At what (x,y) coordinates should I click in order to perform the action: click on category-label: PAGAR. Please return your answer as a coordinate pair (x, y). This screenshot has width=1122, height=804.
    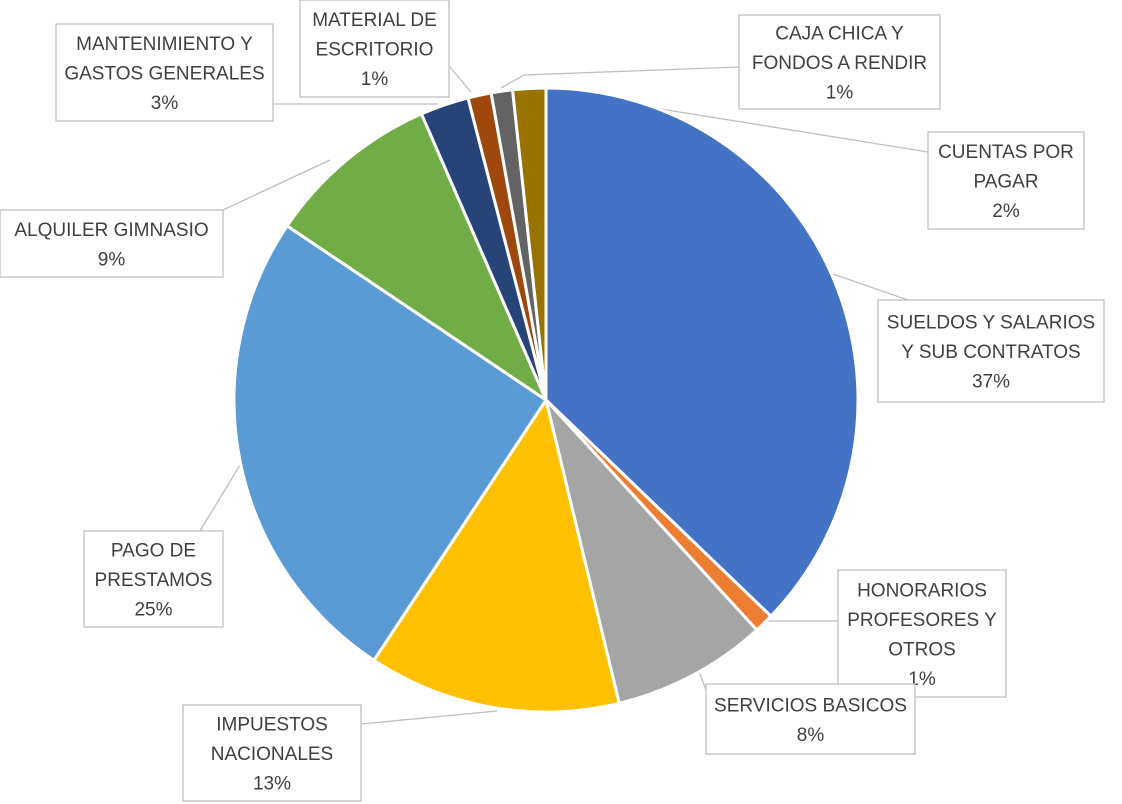
    Looking at the image, I should click on (1005, 182).